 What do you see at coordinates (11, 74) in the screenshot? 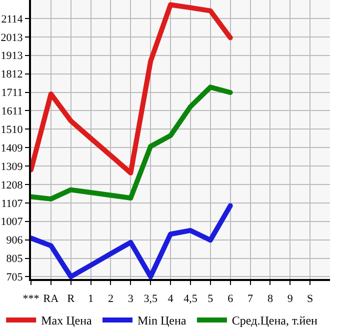
I see `y-tick-label: 1812` at bounding box center [11, 74].